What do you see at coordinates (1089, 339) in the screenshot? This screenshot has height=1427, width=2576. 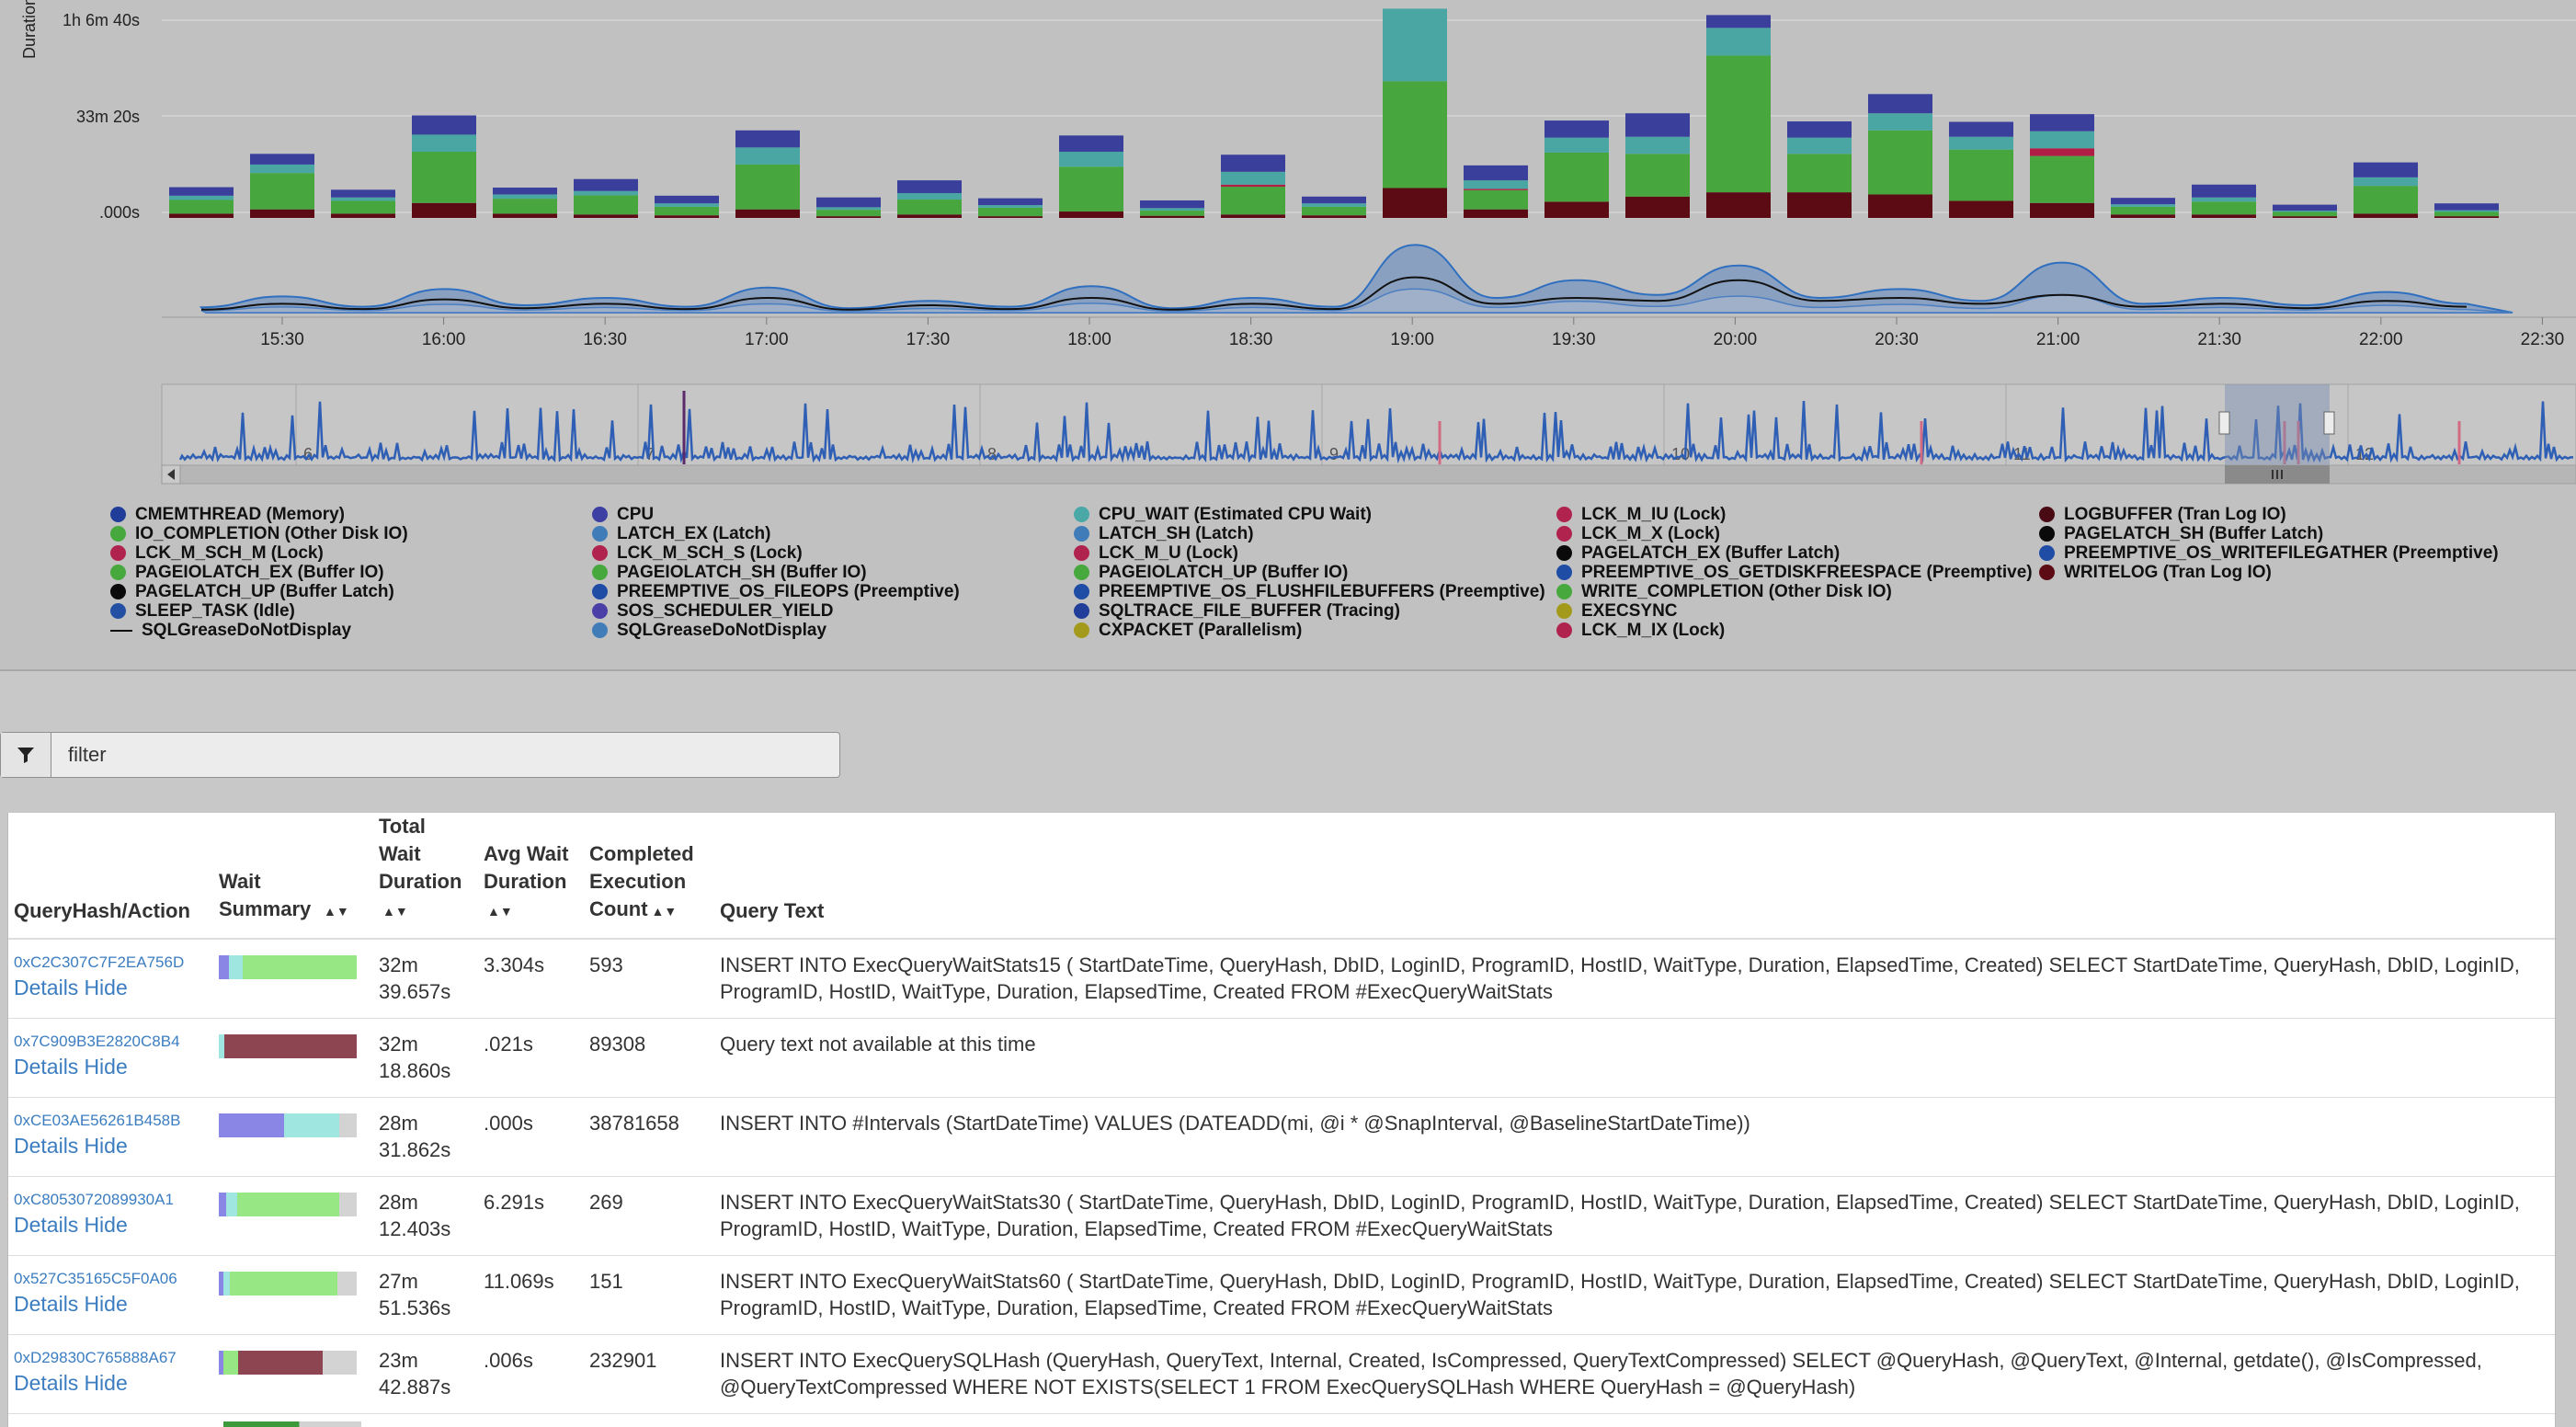 I see `x-tick-label: 18:00` at bounding box center [1089, 339].